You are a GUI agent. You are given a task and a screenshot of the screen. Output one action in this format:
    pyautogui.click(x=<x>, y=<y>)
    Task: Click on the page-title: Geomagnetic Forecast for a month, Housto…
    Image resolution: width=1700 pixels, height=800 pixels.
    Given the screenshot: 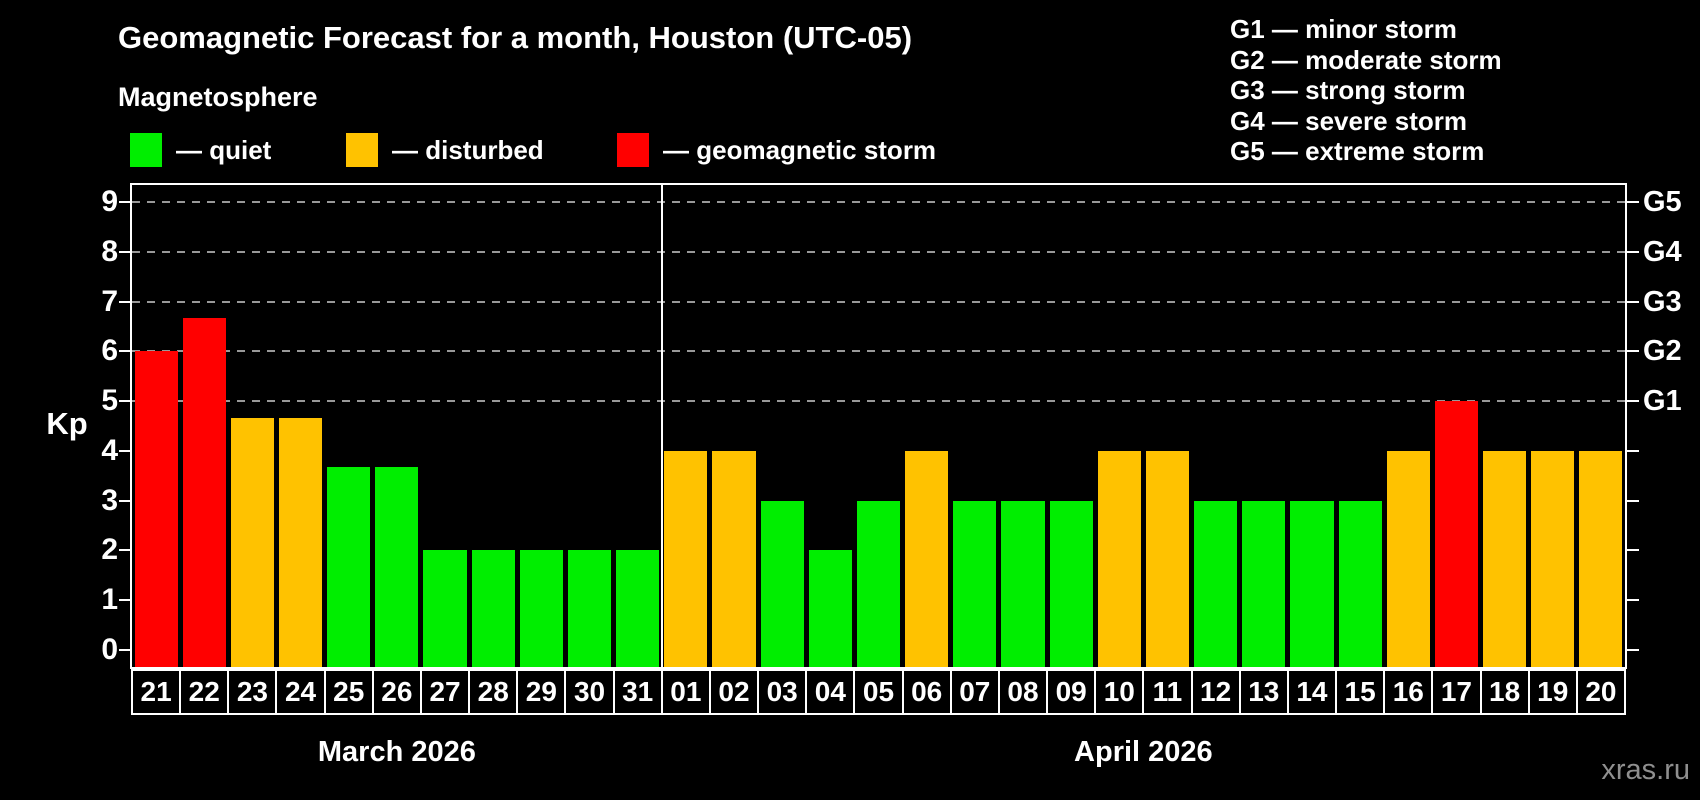 What is the action you would take?
    pyautogui.click(x=515, y=37)
    